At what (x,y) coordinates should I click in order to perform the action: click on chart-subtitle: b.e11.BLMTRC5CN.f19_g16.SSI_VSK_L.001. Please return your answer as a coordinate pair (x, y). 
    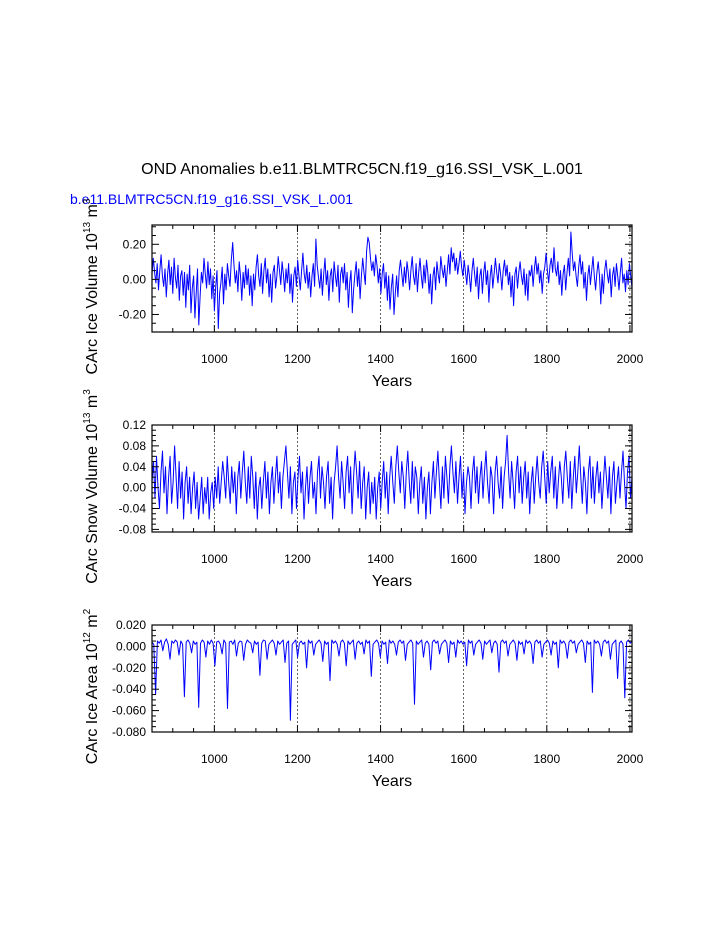
    Looking at the image, I should click on (211, 199).